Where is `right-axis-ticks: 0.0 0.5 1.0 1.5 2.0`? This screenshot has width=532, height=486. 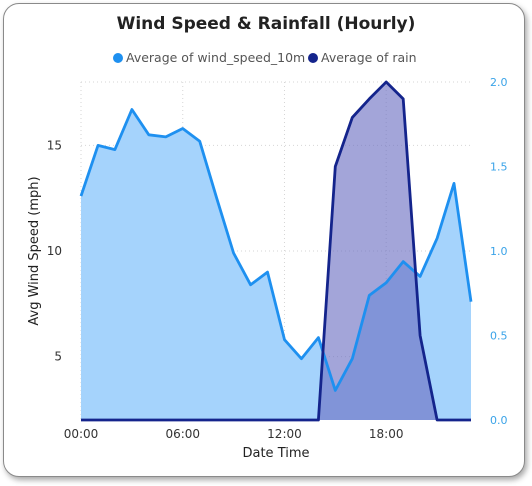 right-axis-ticks: 0.0 0.5 1.0 1.5 2.0 is located at coordinates (499, 251).